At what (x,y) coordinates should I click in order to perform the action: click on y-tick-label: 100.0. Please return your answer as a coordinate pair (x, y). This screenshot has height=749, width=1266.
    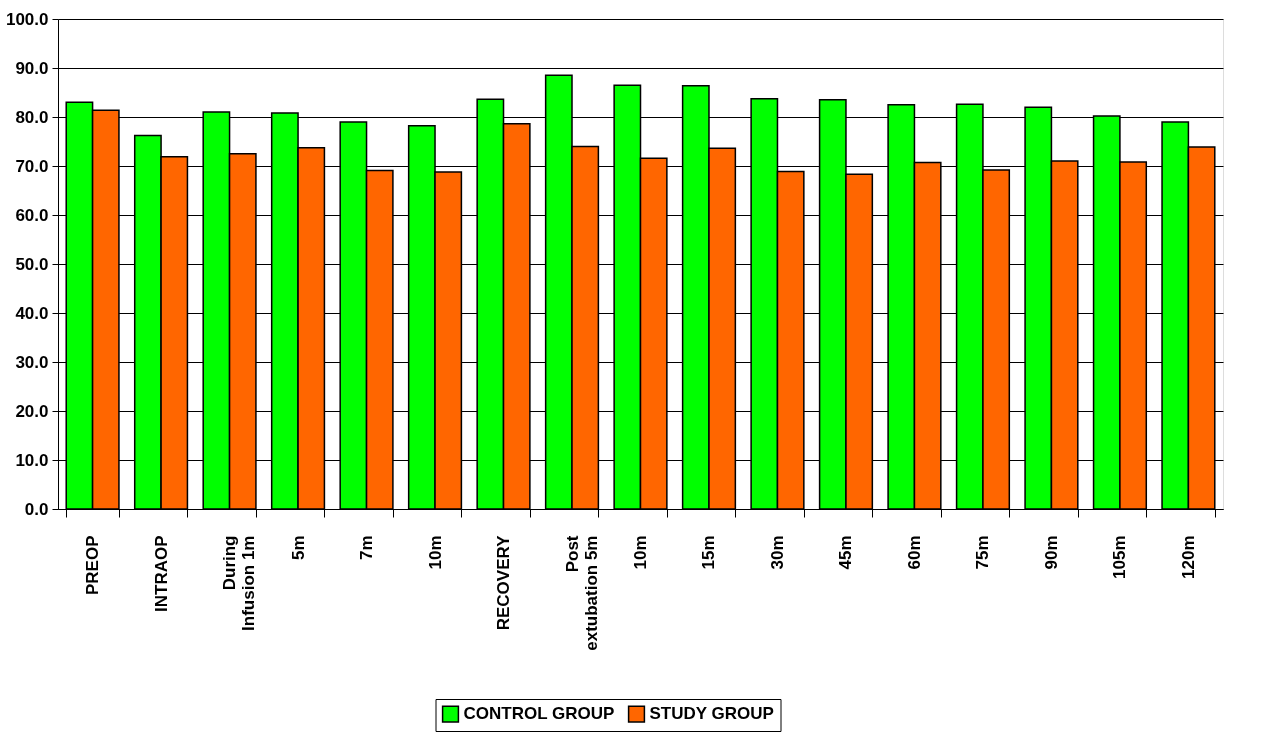
    Looking at the image, I should click on (27, 19).